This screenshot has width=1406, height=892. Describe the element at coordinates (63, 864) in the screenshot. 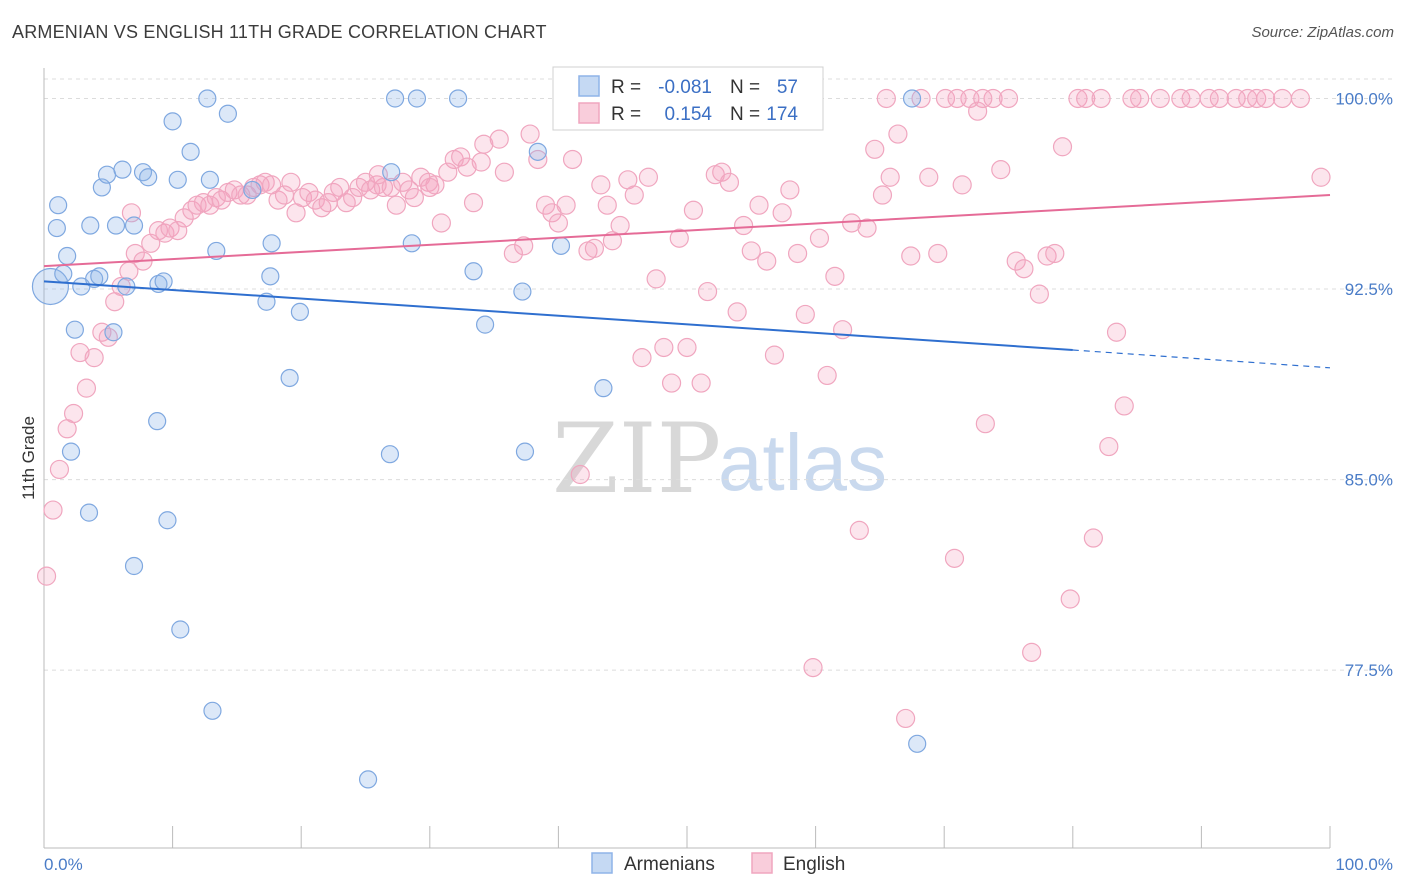

I see `x-tick-label-min: 0.0%` at that location.